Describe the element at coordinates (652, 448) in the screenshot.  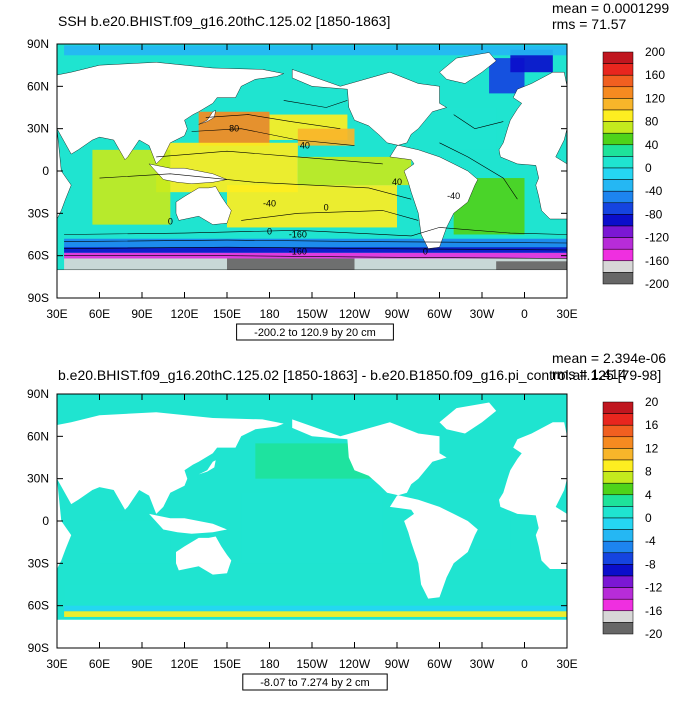
I see `colorbar-label: 12` at that location.